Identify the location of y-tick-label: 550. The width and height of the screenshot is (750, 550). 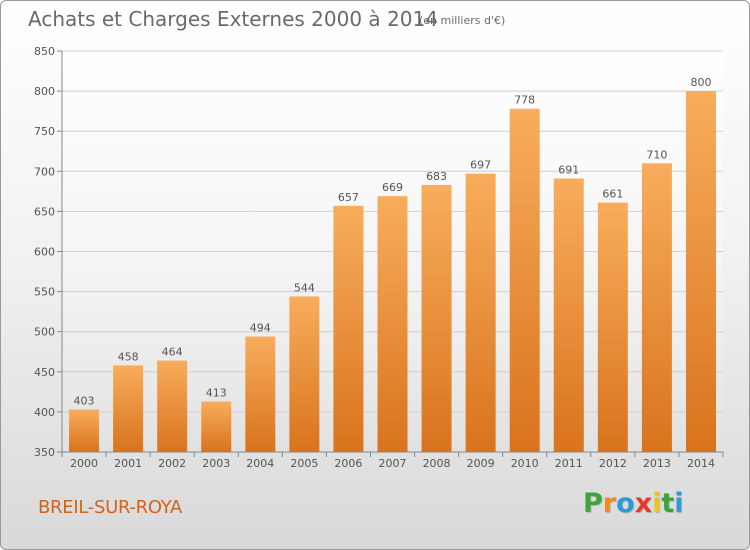
(44, 292).